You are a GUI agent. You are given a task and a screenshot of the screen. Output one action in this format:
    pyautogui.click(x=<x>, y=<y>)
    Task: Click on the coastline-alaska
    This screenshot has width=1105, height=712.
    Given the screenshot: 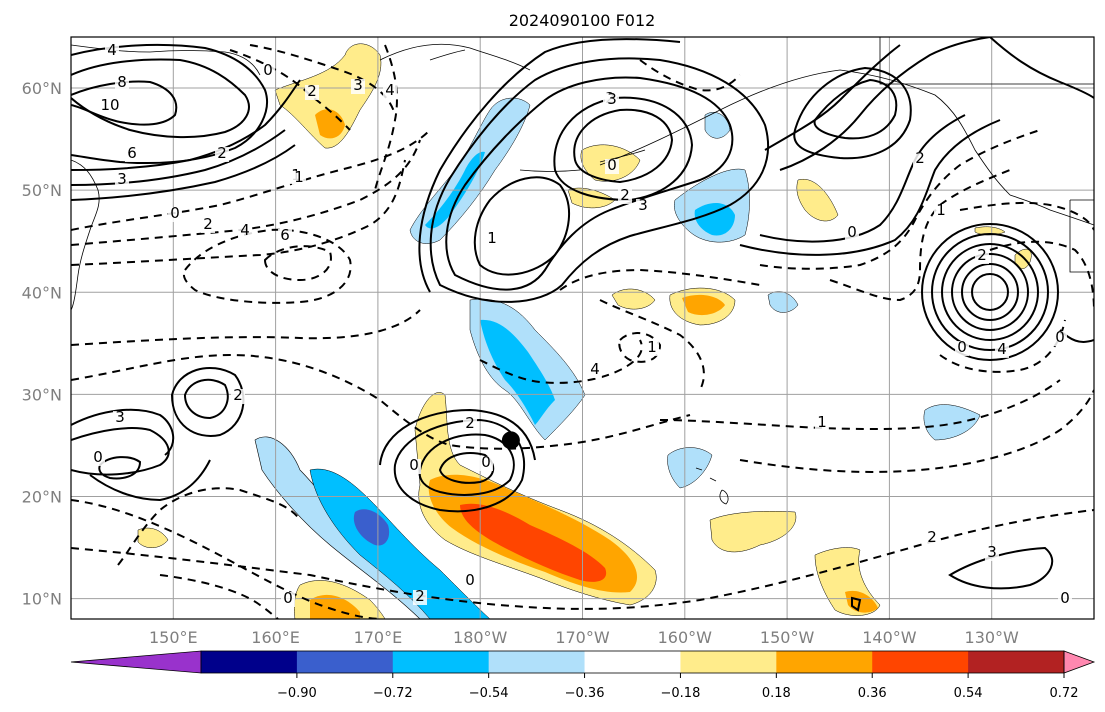 What is the action you would take?
    pyautogui.click(x=695, y=119)
    